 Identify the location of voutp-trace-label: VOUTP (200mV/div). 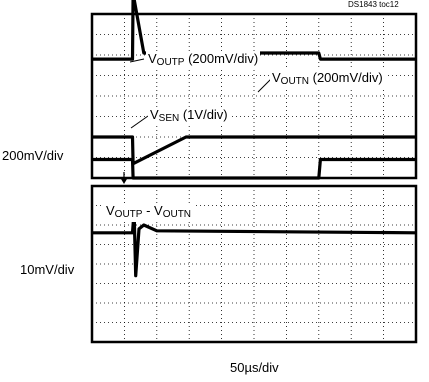
(203, 60).